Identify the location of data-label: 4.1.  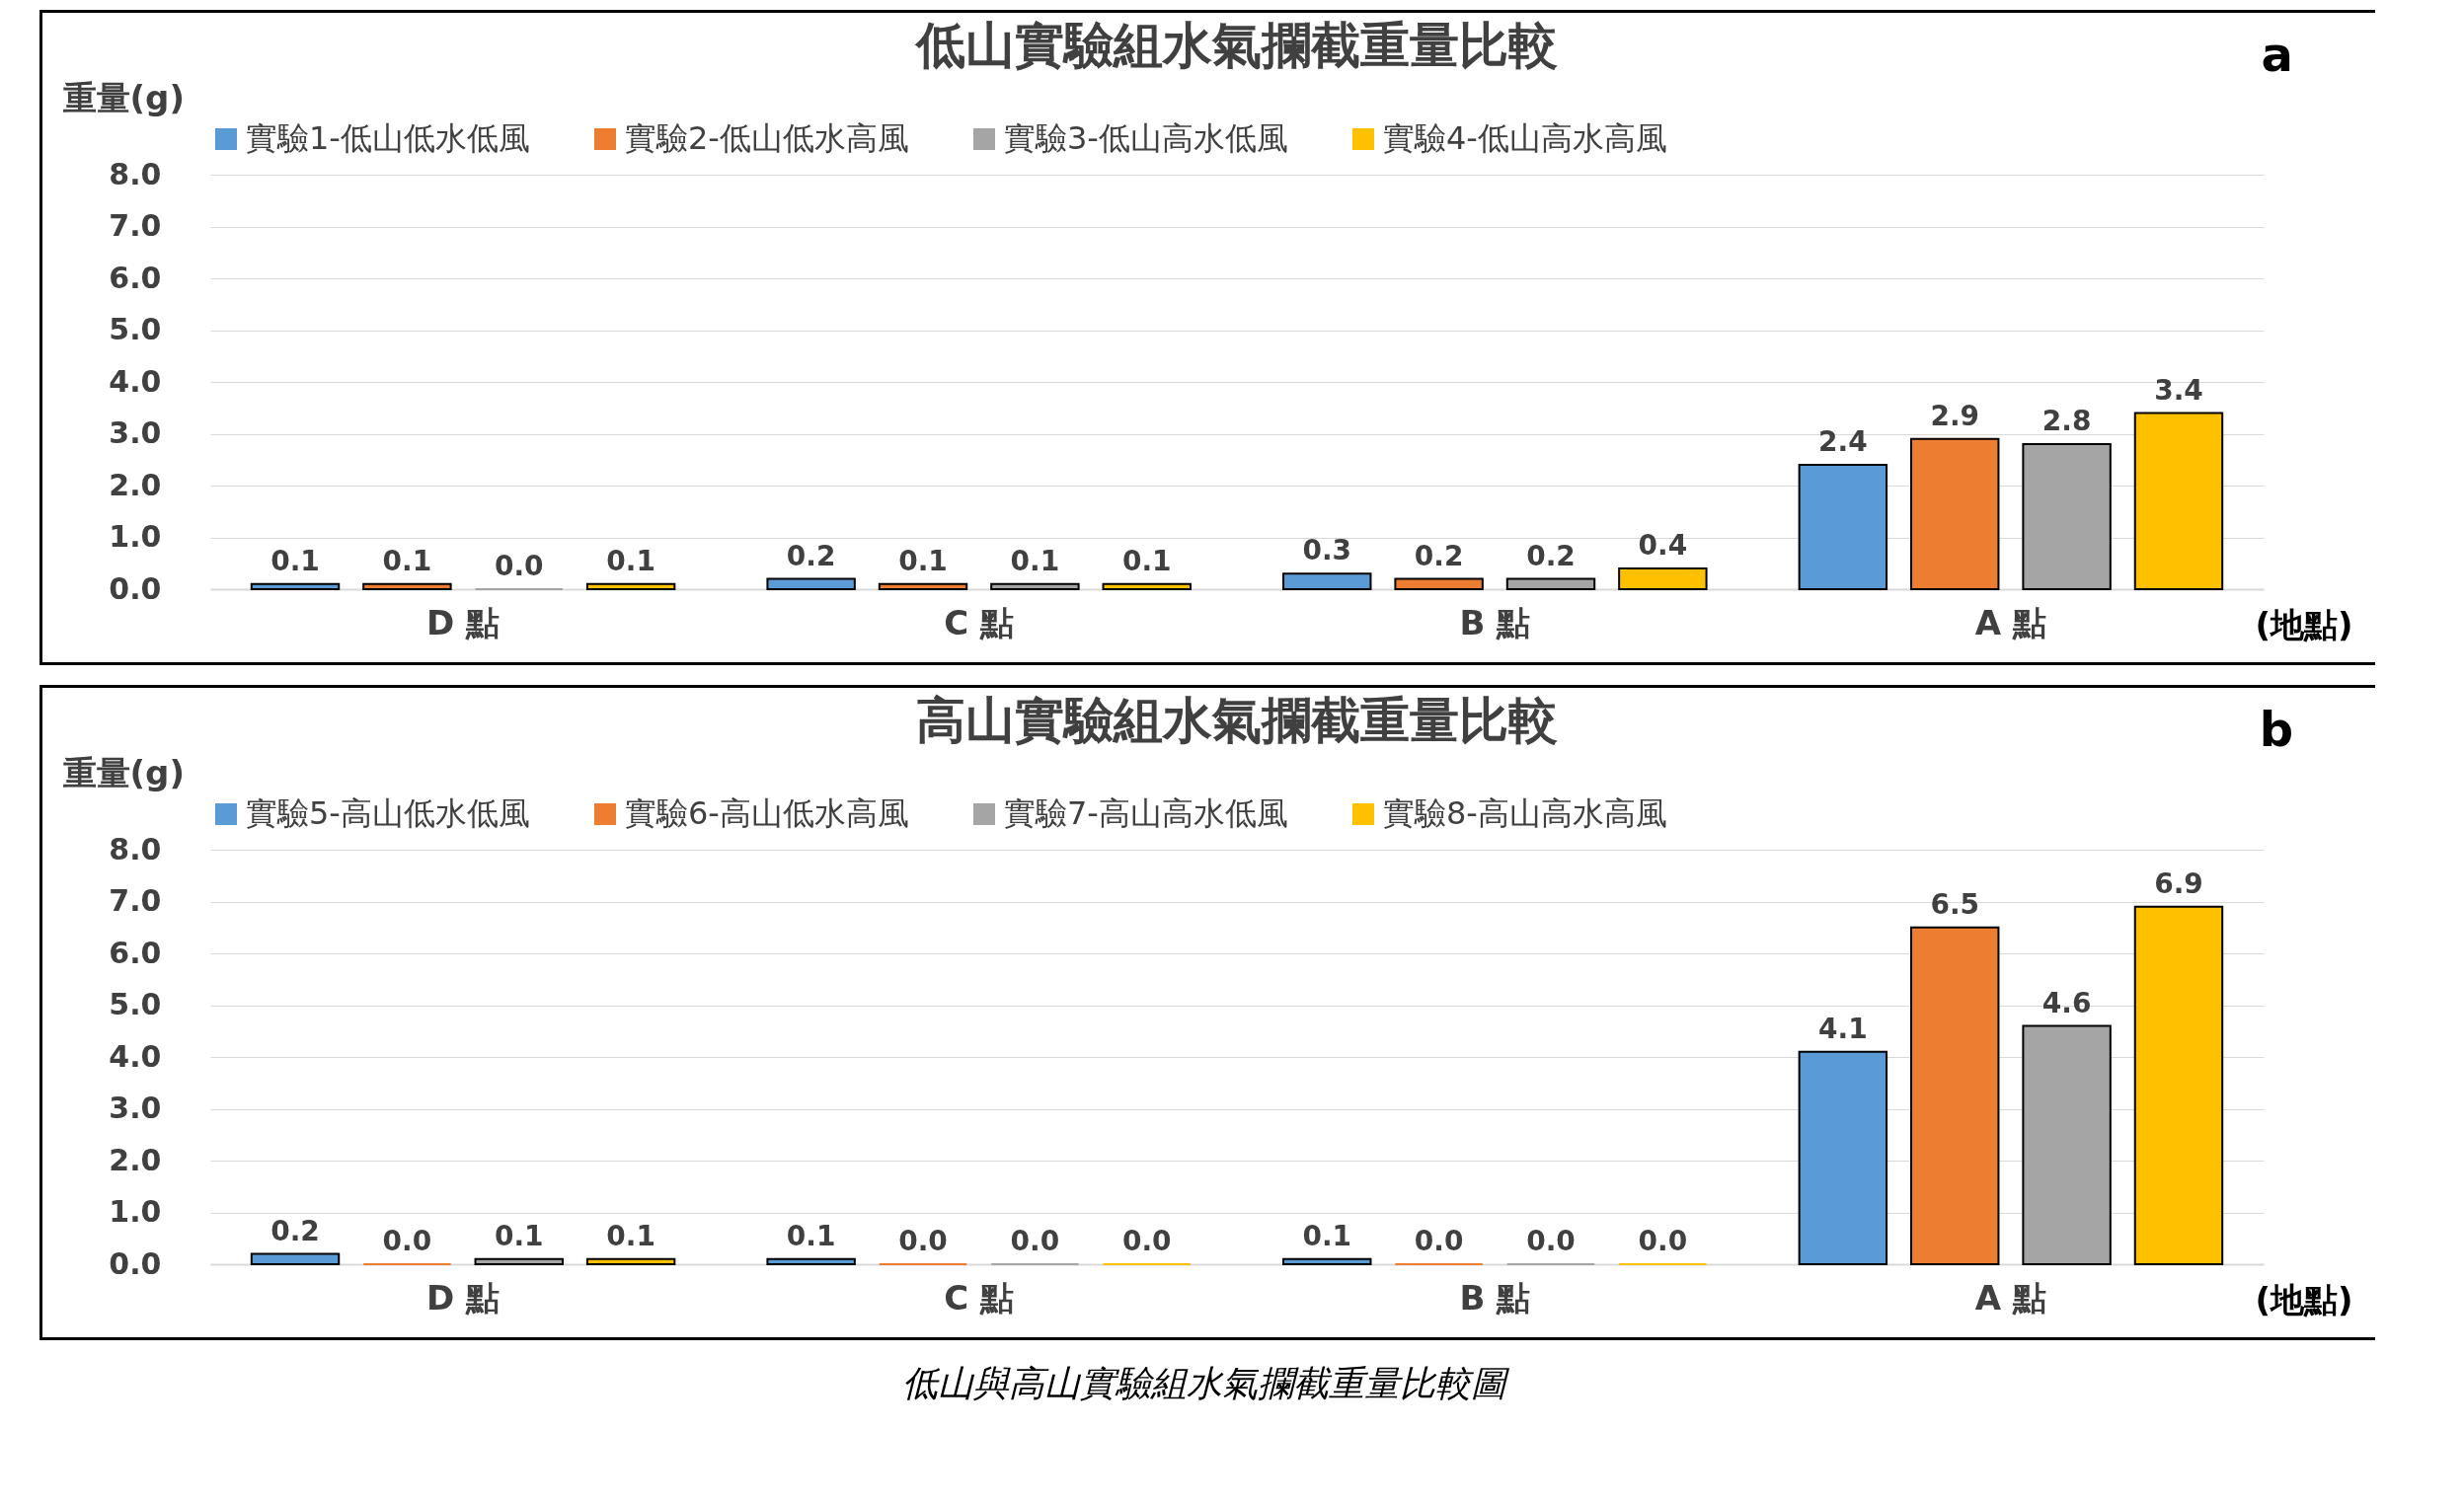
(1843, 1028).